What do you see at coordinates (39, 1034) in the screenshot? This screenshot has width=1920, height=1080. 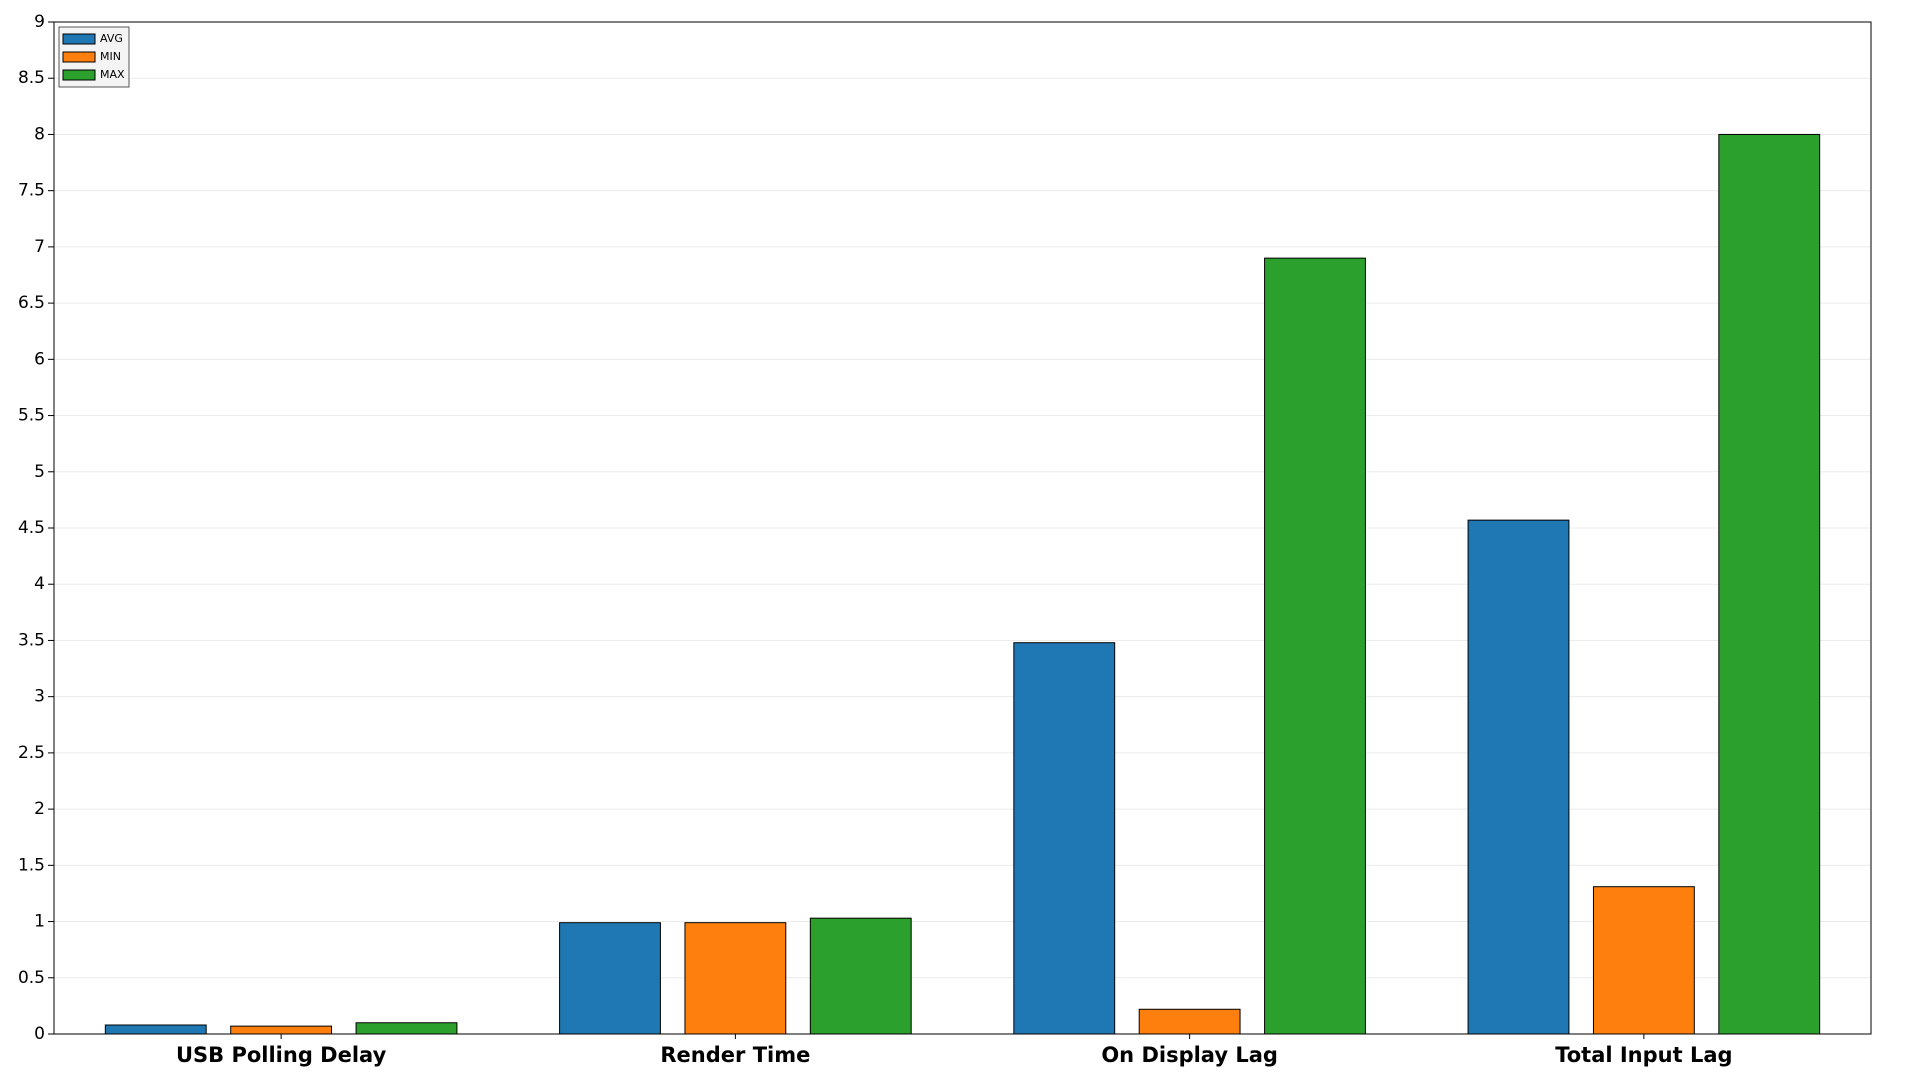 I see `y-tick-label: 0` at bounding box center [39, 1034].